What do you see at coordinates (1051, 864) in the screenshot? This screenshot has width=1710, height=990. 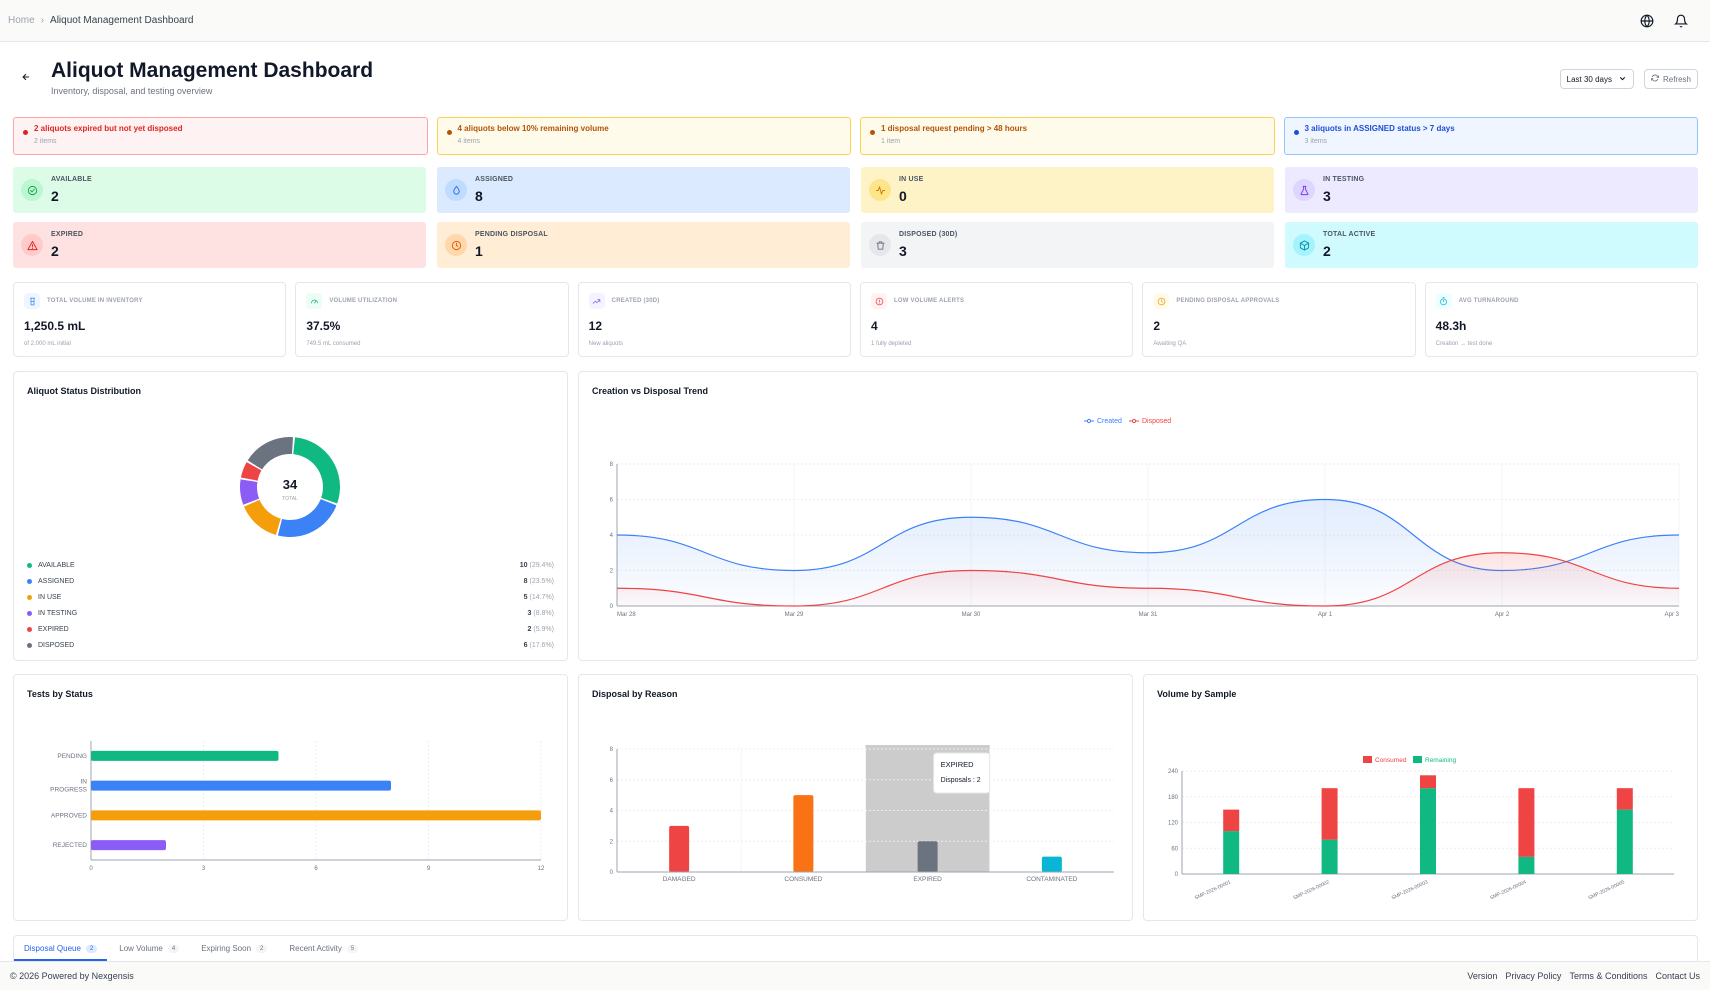 I see `bar-contaminated` at bounding box center [1051, 864].